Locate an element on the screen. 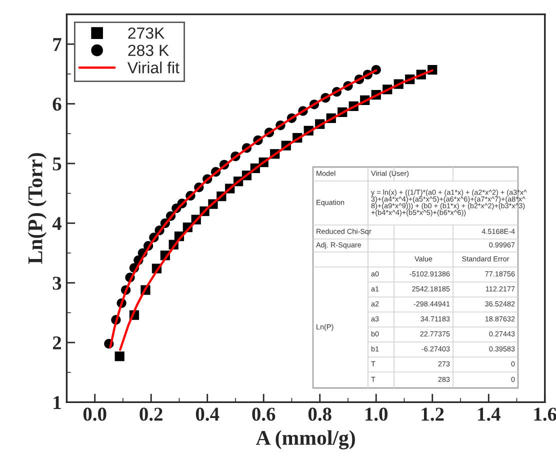 The width and height of the screenshot is (556, 476). y-axis-title: Ln(P) (Torr) is located at coordinates (37, 208).